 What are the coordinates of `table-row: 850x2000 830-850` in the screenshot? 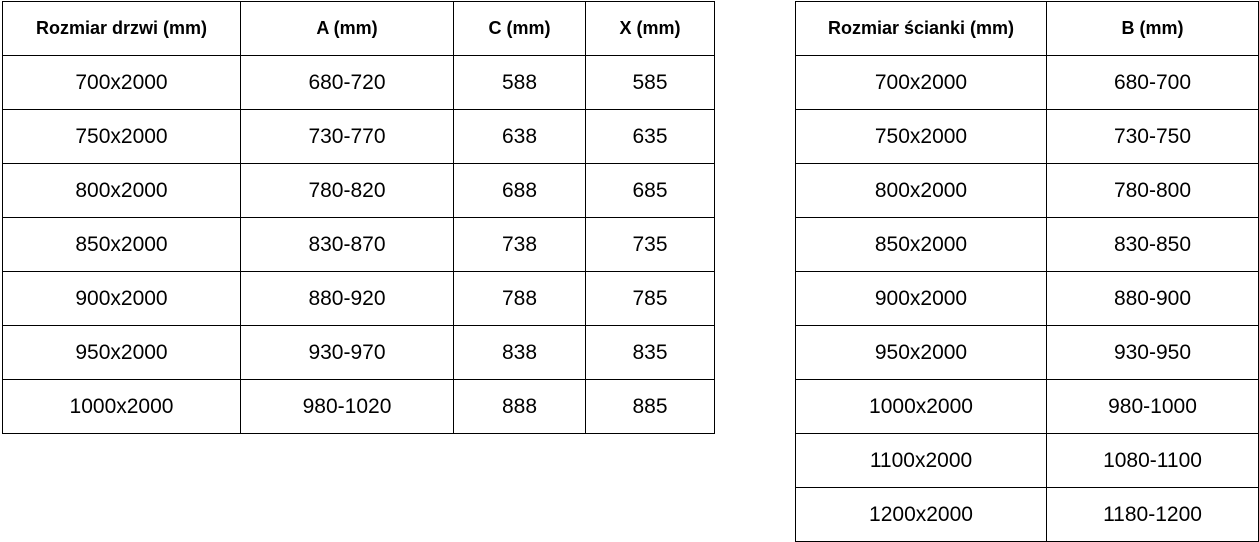 It's located at (1027, 244).